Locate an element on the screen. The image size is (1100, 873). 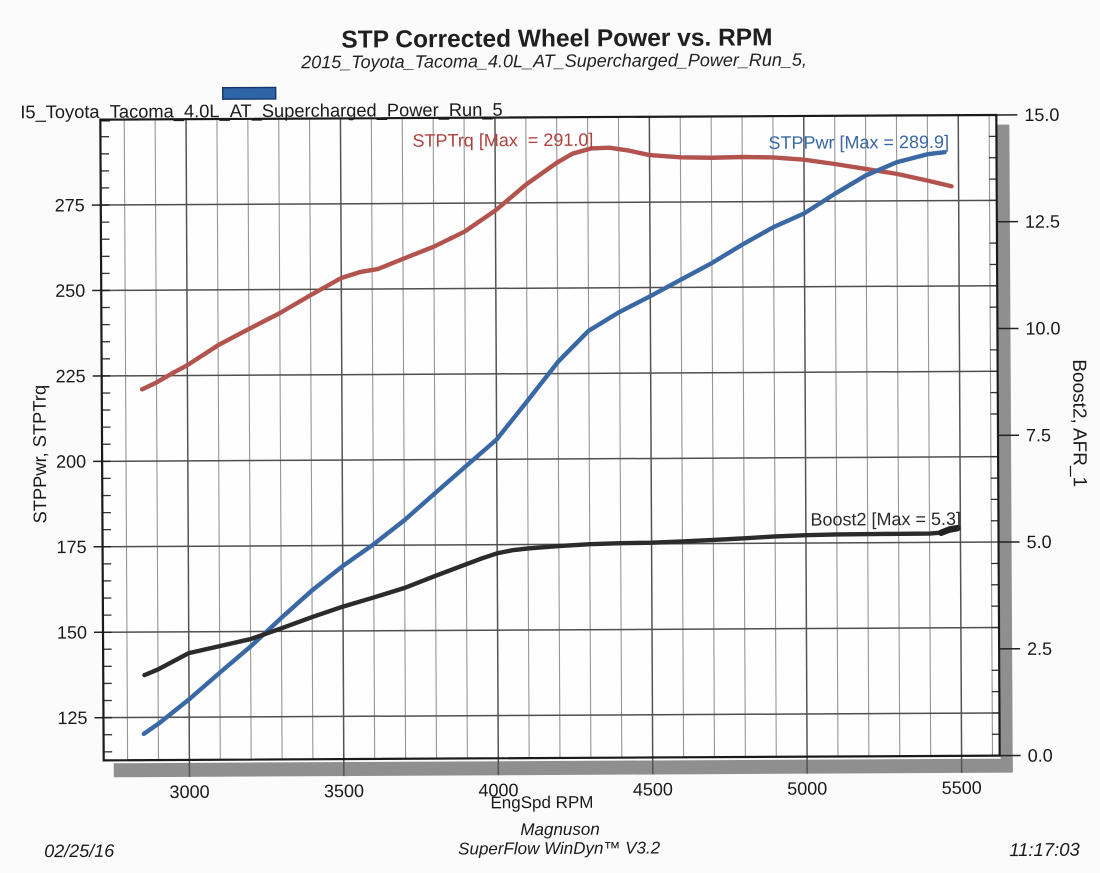
svg-text: 225 is located at coordinates (71, 376).